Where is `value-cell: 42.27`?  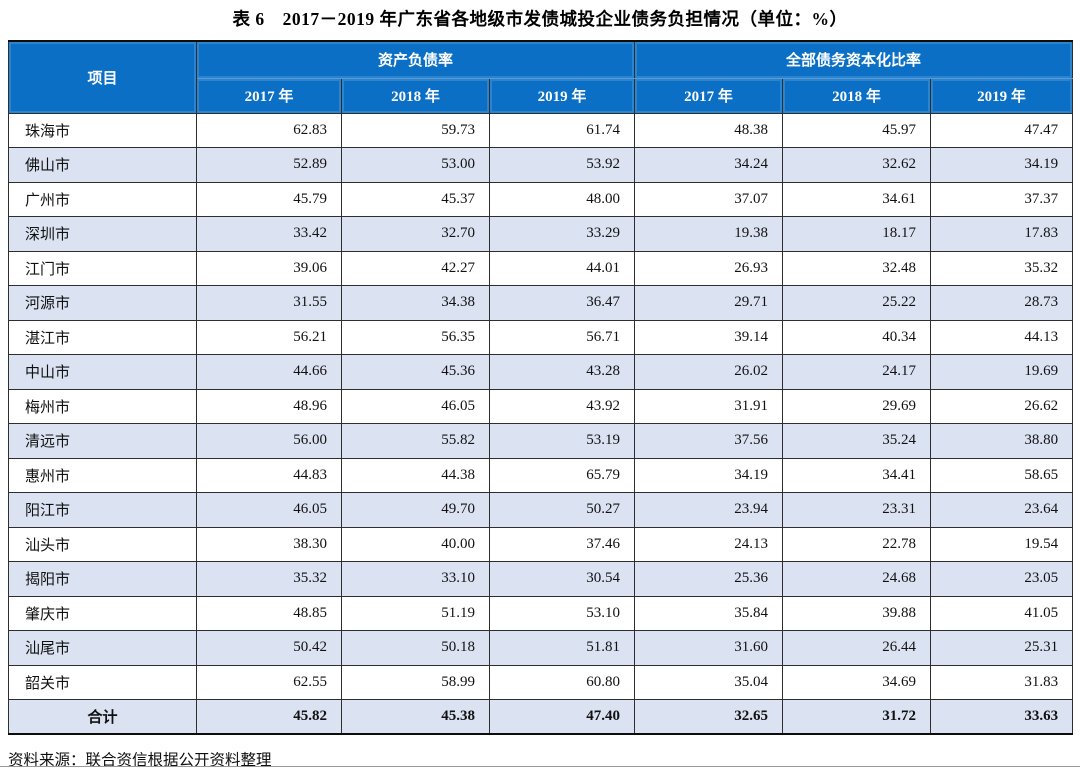 value-cell: 42.27 is located at coordinates (415, 268).